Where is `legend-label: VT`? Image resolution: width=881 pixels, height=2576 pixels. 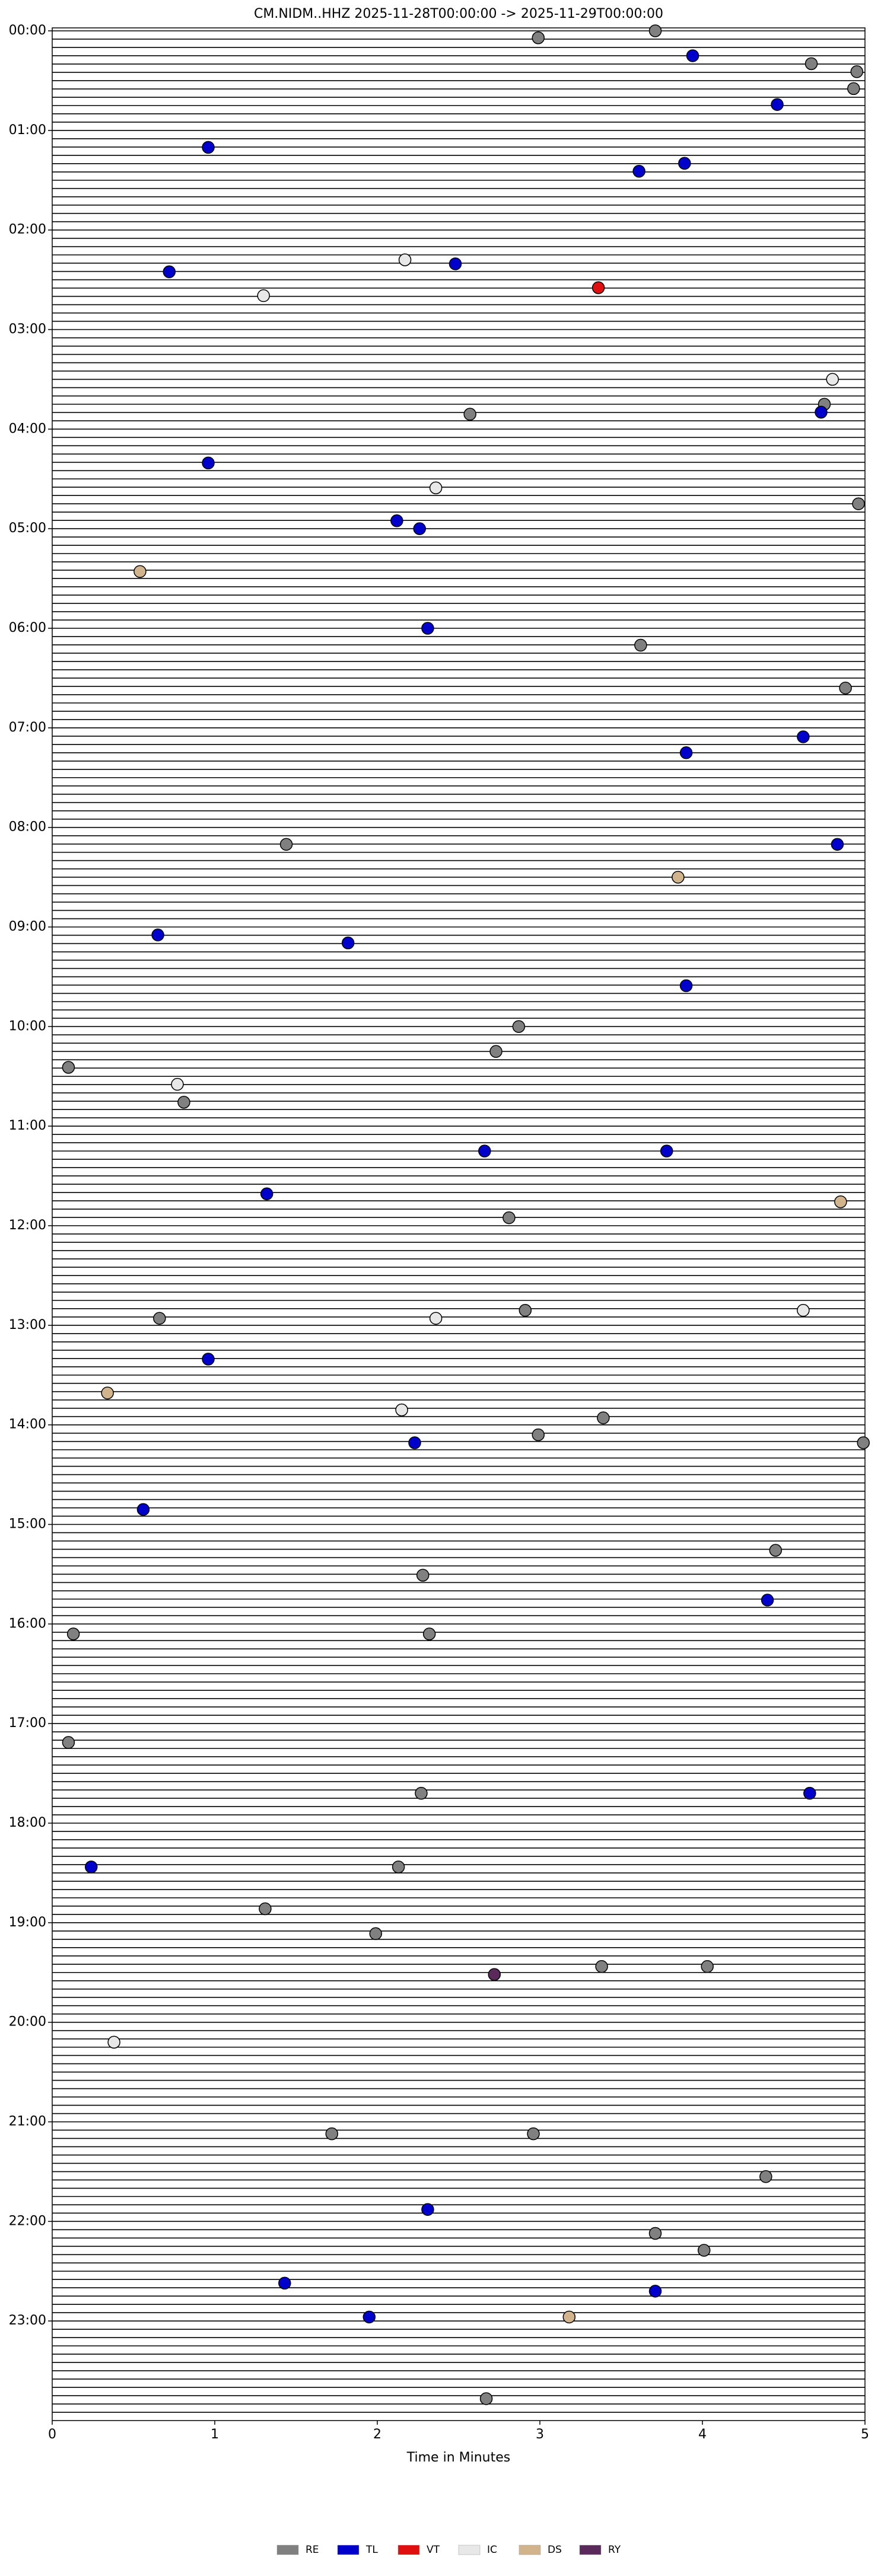
legend-label: VT is located at coordinates (433, 2550).